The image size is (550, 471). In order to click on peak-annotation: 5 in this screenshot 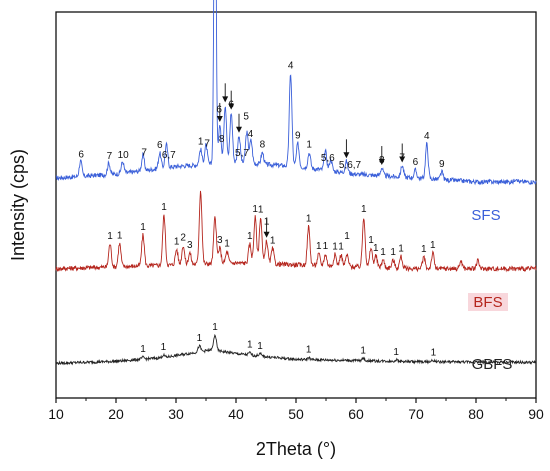, I will do `click(246, 116)`.